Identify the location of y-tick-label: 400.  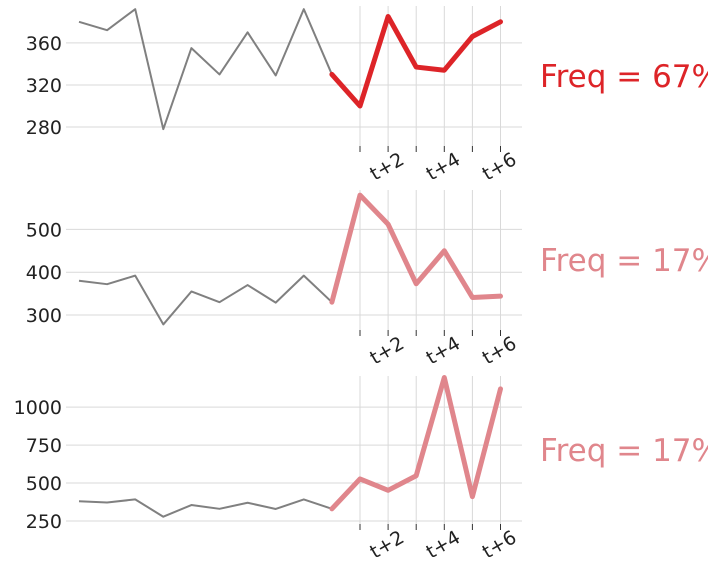
(44, 273).